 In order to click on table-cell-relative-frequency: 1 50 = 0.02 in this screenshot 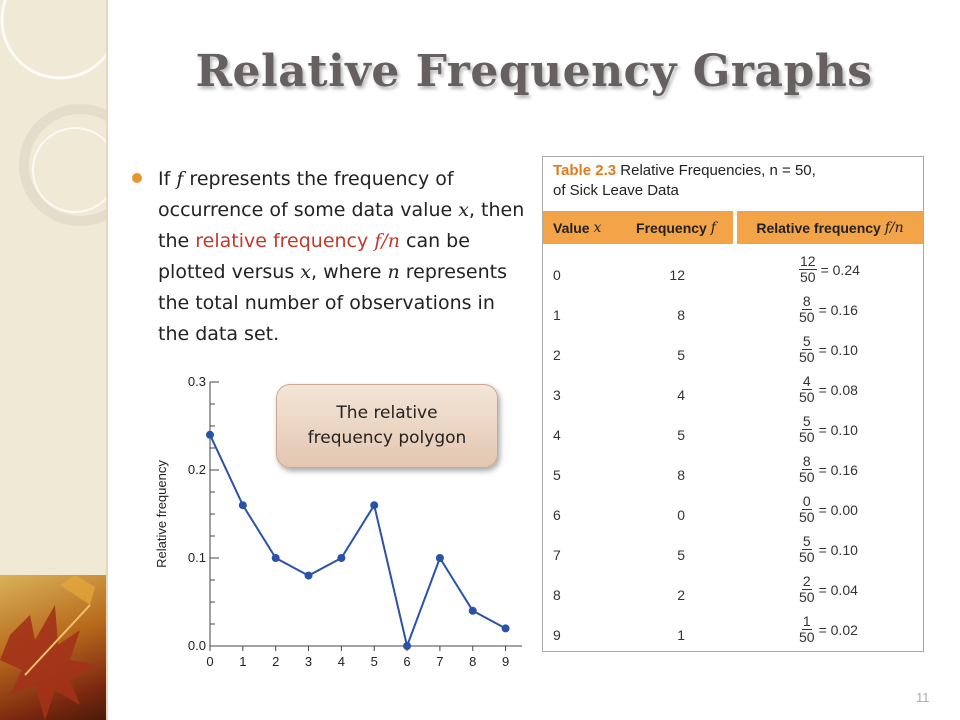, I will do `click(828, 629)`.